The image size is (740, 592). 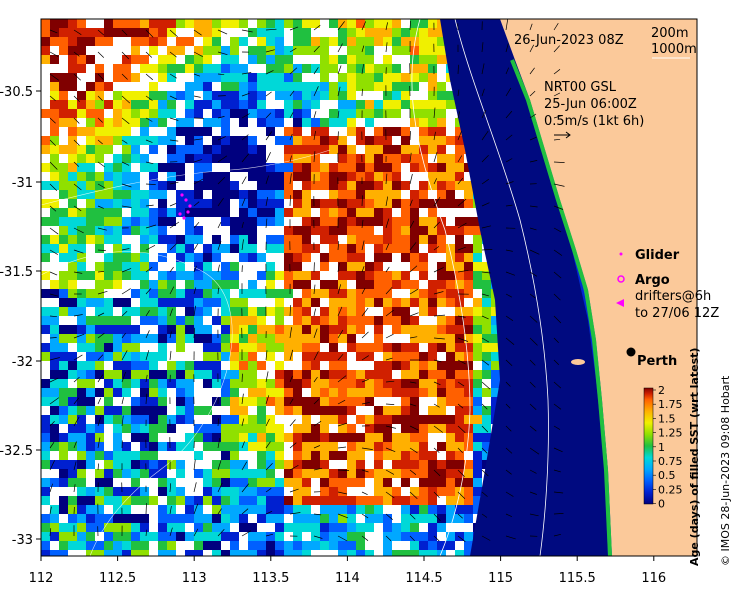 What do you see at coordinates (347, 578) in the screenshot?
I see `x-tick-label: 114` at bounding box center [347, 578].